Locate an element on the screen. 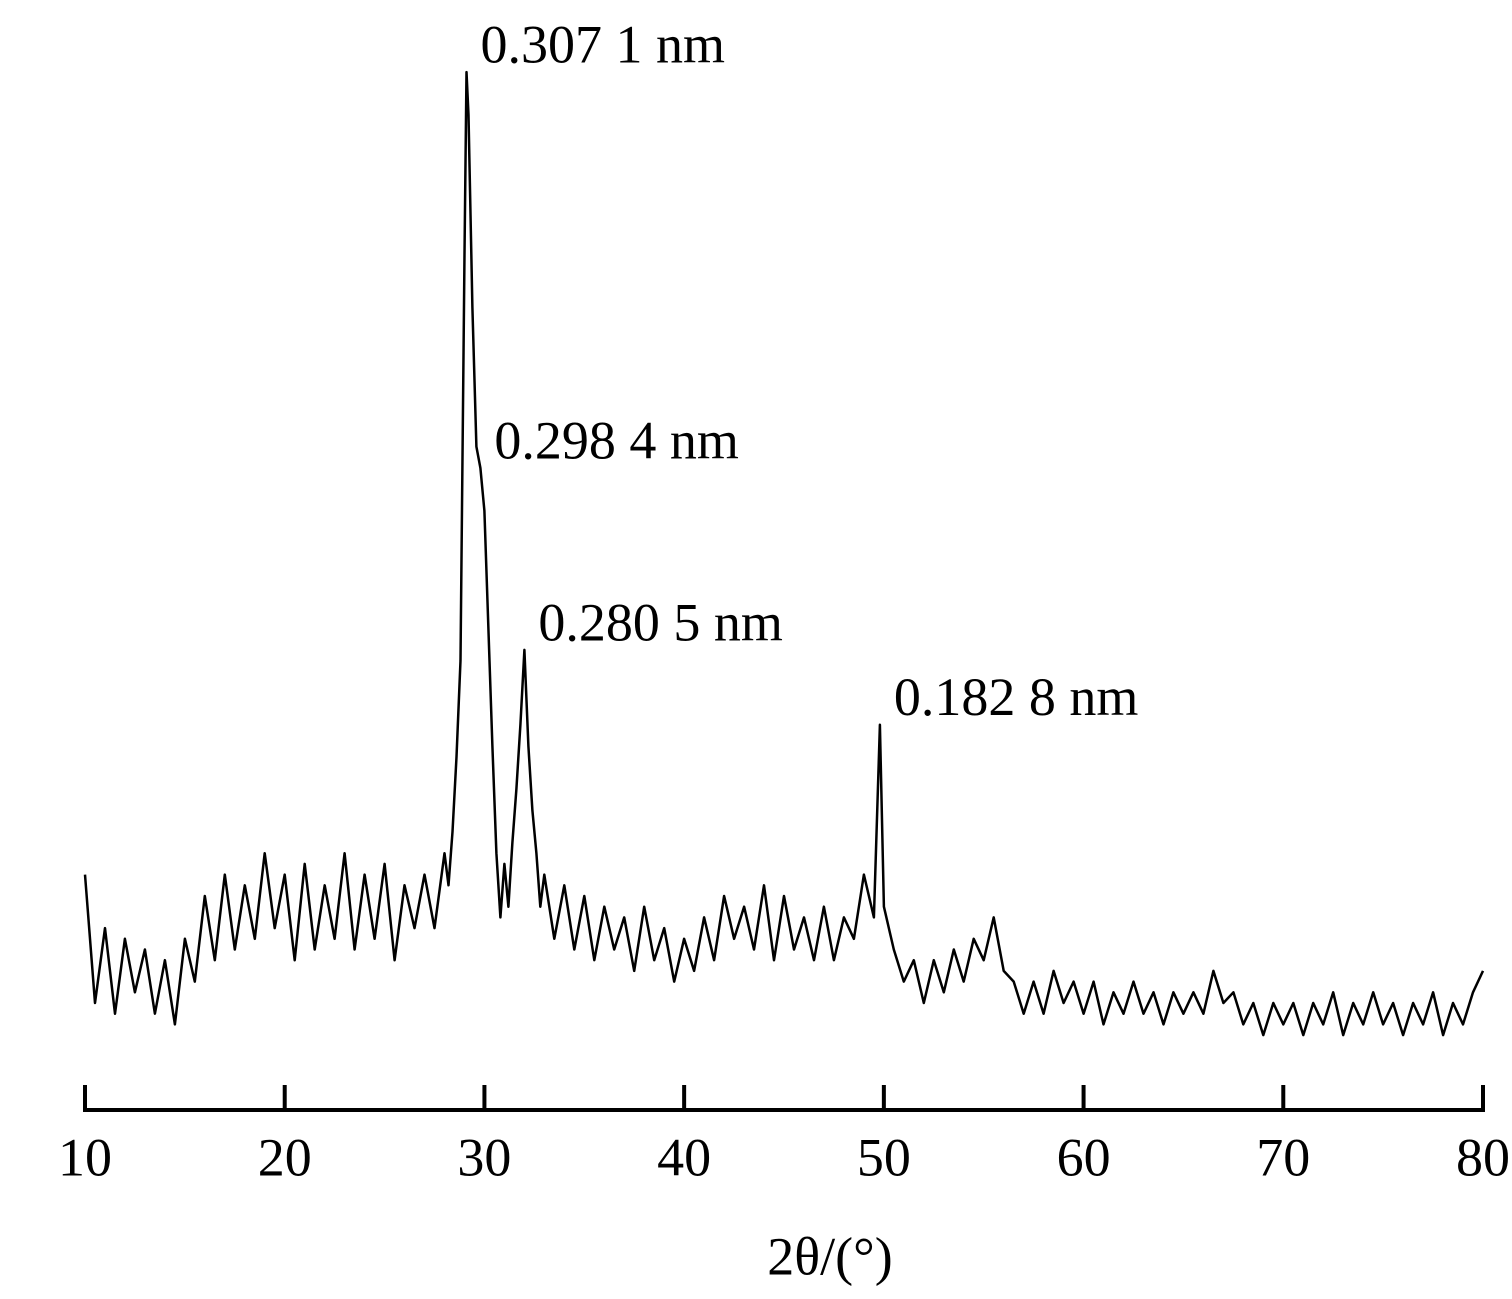  x-tick-label: 50 is located at coordinates (884, 1157).